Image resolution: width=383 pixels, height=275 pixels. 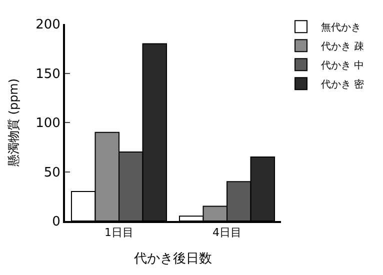 What do you see at coordinates (172, 258) in the screenshot?
I see `x-axis-title: 代かき後日数` at bounding box center [172, 258].